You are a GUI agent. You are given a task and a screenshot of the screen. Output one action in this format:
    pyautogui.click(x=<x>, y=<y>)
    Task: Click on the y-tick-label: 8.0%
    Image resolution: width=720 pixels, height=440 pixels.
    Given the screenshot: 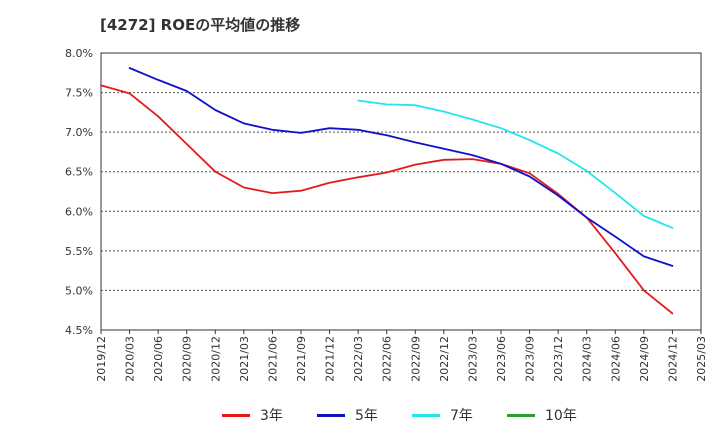 What is the action you would take?
    pyautogui.click(x=79, y=53)
    